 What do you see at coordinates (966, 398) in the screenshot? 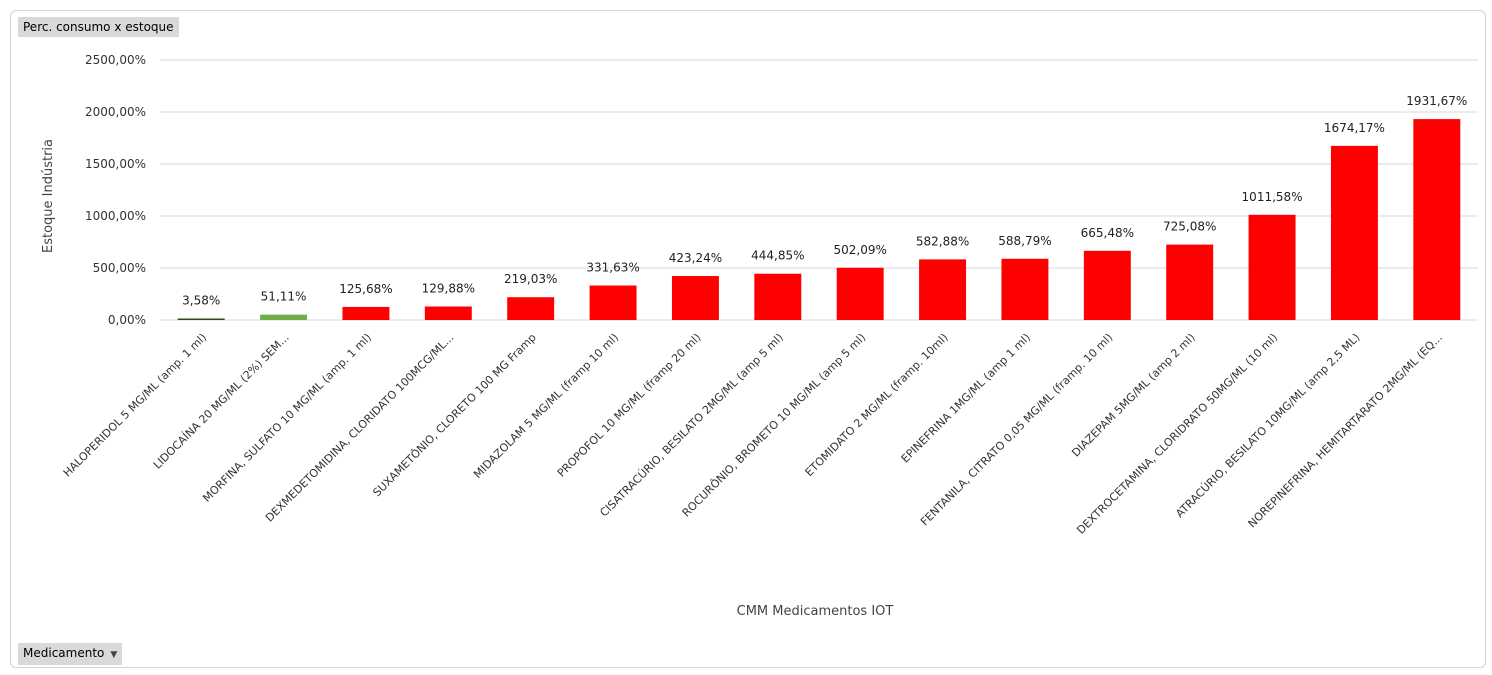
I see `category-label: EPINEFRINA 1MG/ML (amp 1 ml)` at bounding box center [966, 398].